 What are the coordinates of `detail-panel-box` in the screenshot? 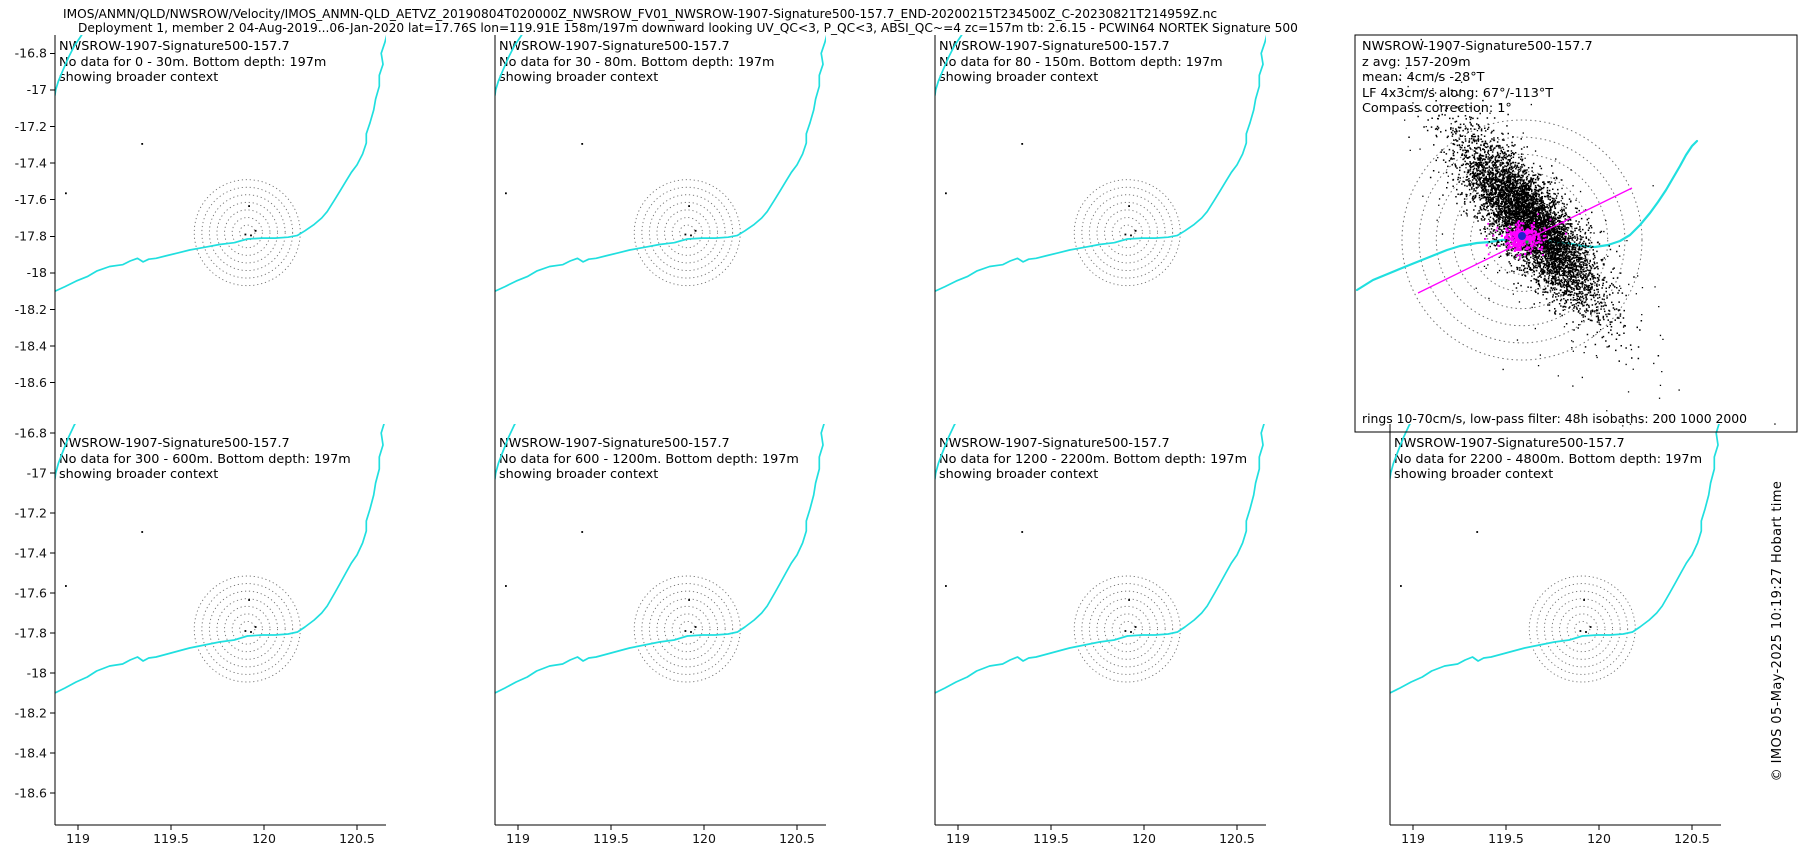 It's located at (1576, 233).